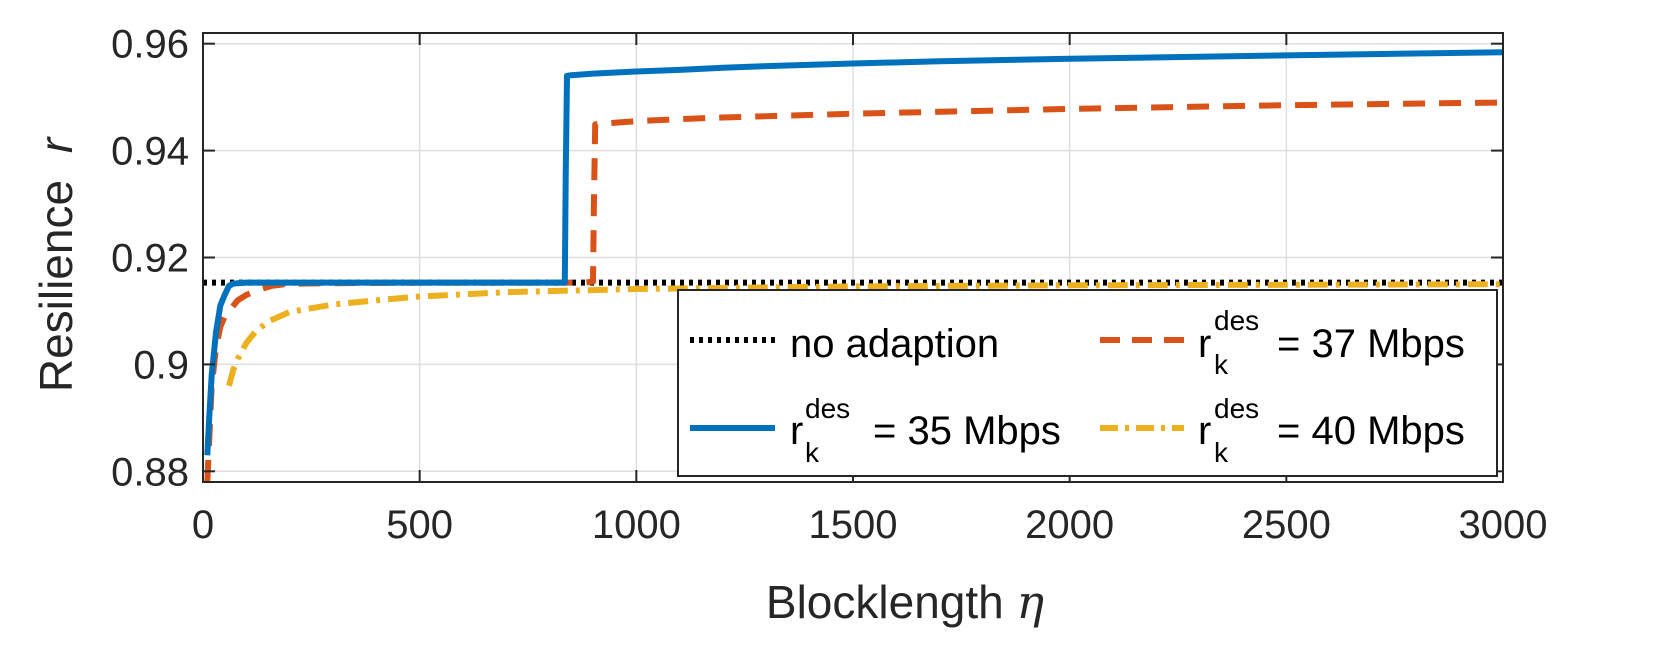 This screenshot has width=1661, height=663. What do you see at coordinates (1236, 408) in the screenshot?
I see `legend-label-40mbps-sup: des` at bounding box center [1236, 408].